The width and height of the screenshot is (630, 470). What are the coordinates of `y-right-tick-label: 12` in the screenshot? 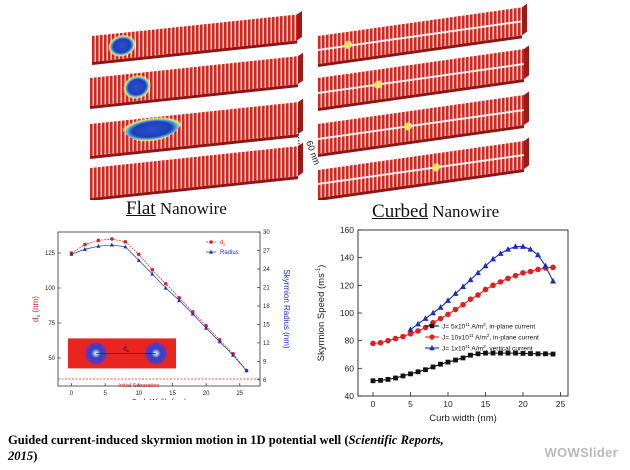 It's located at (266, 344).